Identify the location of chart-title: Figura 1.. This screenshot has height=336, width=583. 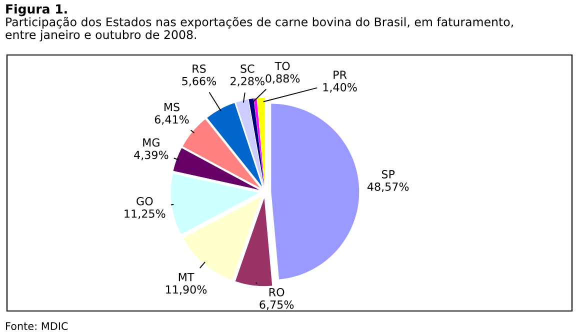
(36, 10).